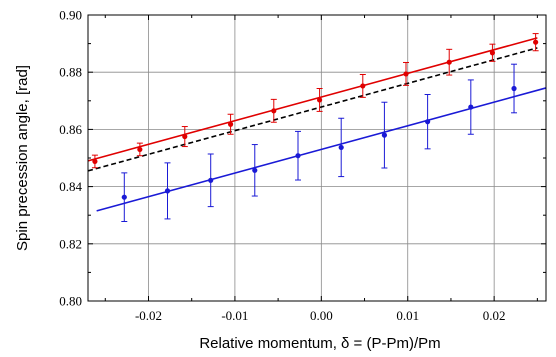  What do you see at coordinates (234, 315) in the screenshot?
I see `x-tick-label: -0.01` at bounding box center [234, 315].